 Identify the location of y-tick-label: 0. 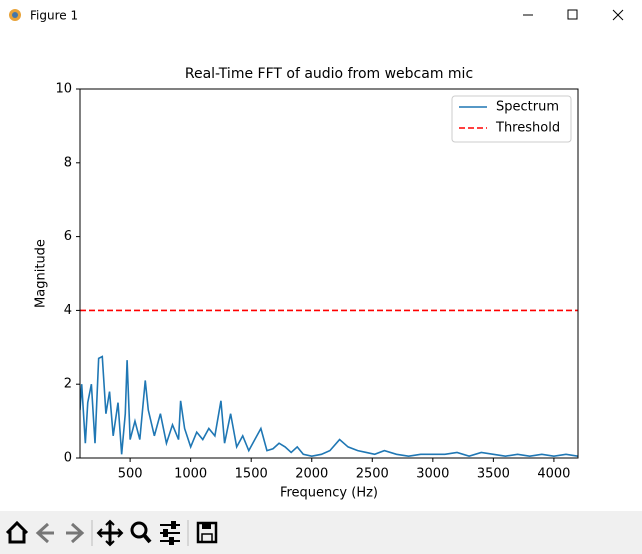
(68, 458).